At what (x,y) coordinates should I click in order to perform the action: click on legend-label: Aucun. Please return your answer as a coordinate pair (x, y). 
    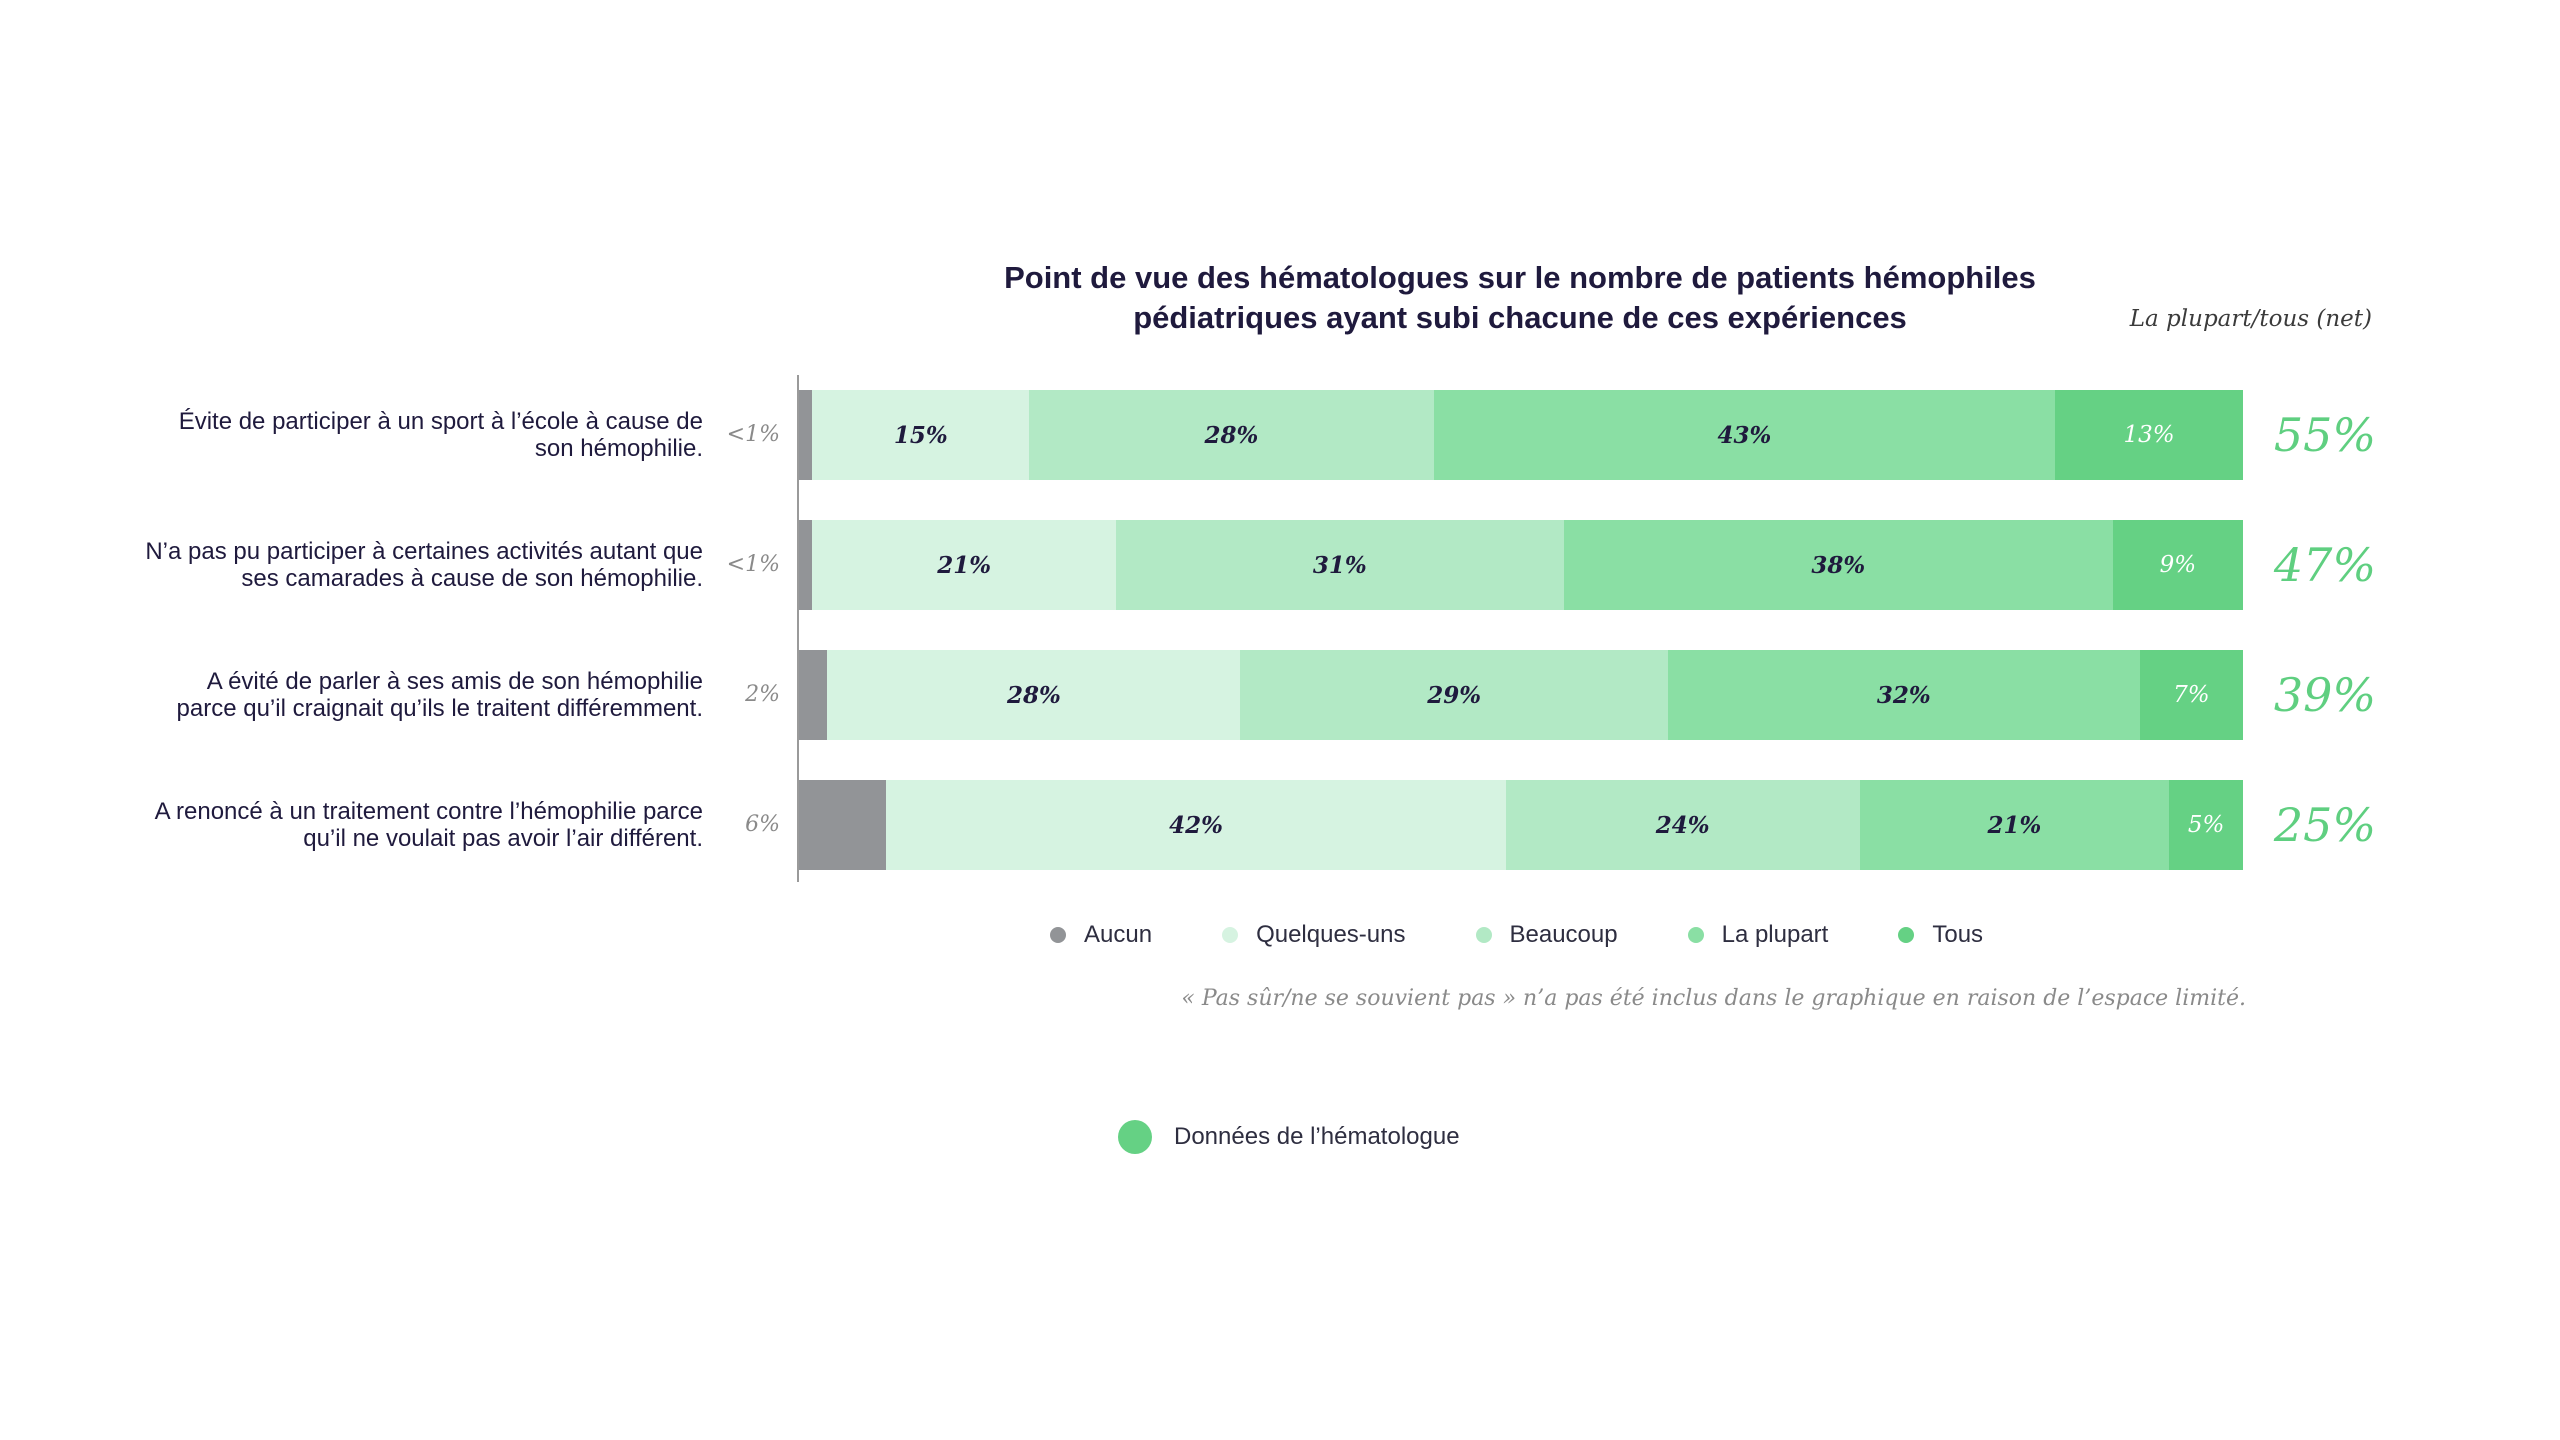
    Looking at the image, I should click on (1118, 934).